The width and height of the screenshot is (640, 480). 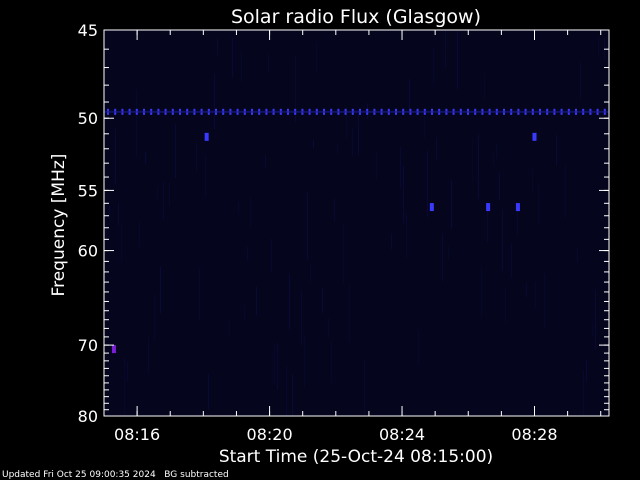 What do you see at coordinates (88, 118) in the screenshot?
I see `y-tick-label: 50` at bounding box center [88, 118].